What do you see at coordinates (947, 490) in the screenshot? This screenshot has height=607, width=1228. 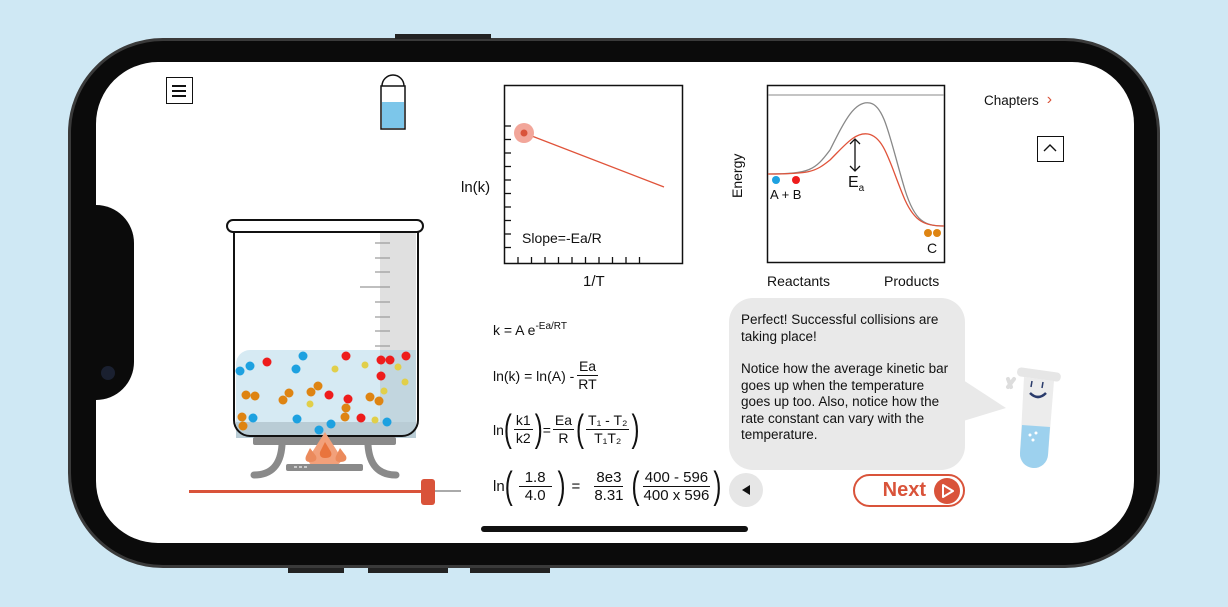 I see `play-icon` at bounding box center [947, 490].